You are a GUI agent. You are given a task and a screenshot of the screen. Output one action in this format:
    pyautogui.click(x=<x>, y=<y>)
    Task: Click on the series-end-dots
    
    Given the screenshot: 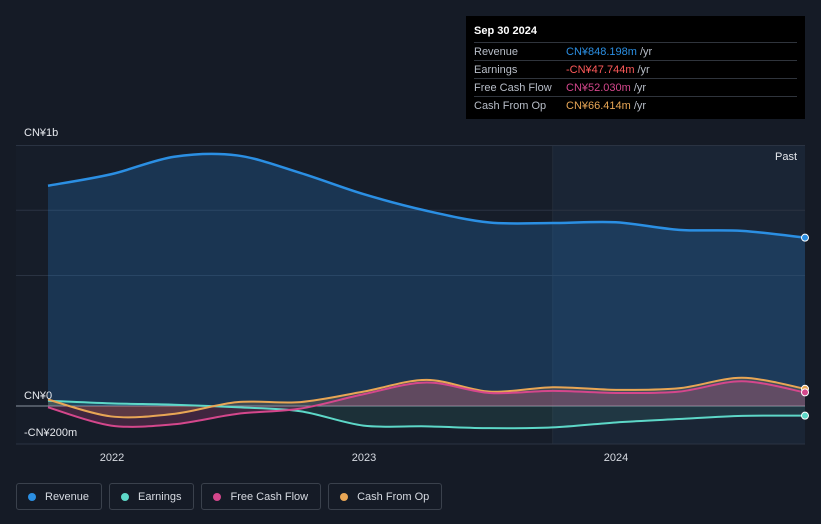 What is the action you would take?
    pyautogui.click(x=805, y=326)
    